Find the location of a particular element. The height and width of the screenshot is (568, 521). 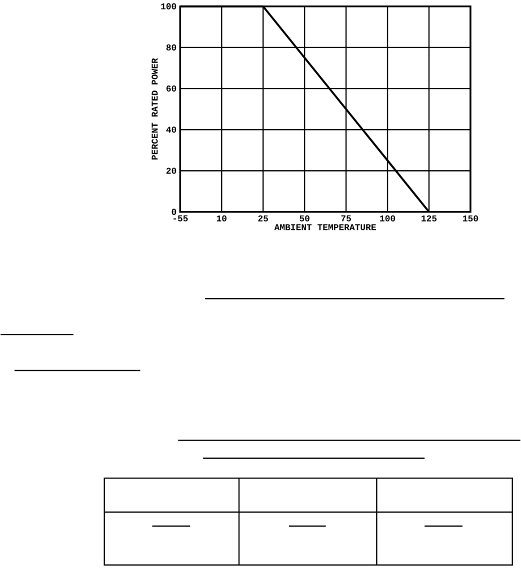

y-tick-label: 40 is located at coordinates (171, 129).